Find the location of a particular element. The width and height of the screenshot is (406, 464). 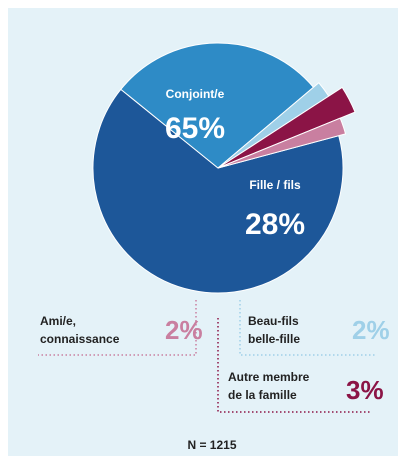

category-label: connaissance is located at coordinates (80, 339).